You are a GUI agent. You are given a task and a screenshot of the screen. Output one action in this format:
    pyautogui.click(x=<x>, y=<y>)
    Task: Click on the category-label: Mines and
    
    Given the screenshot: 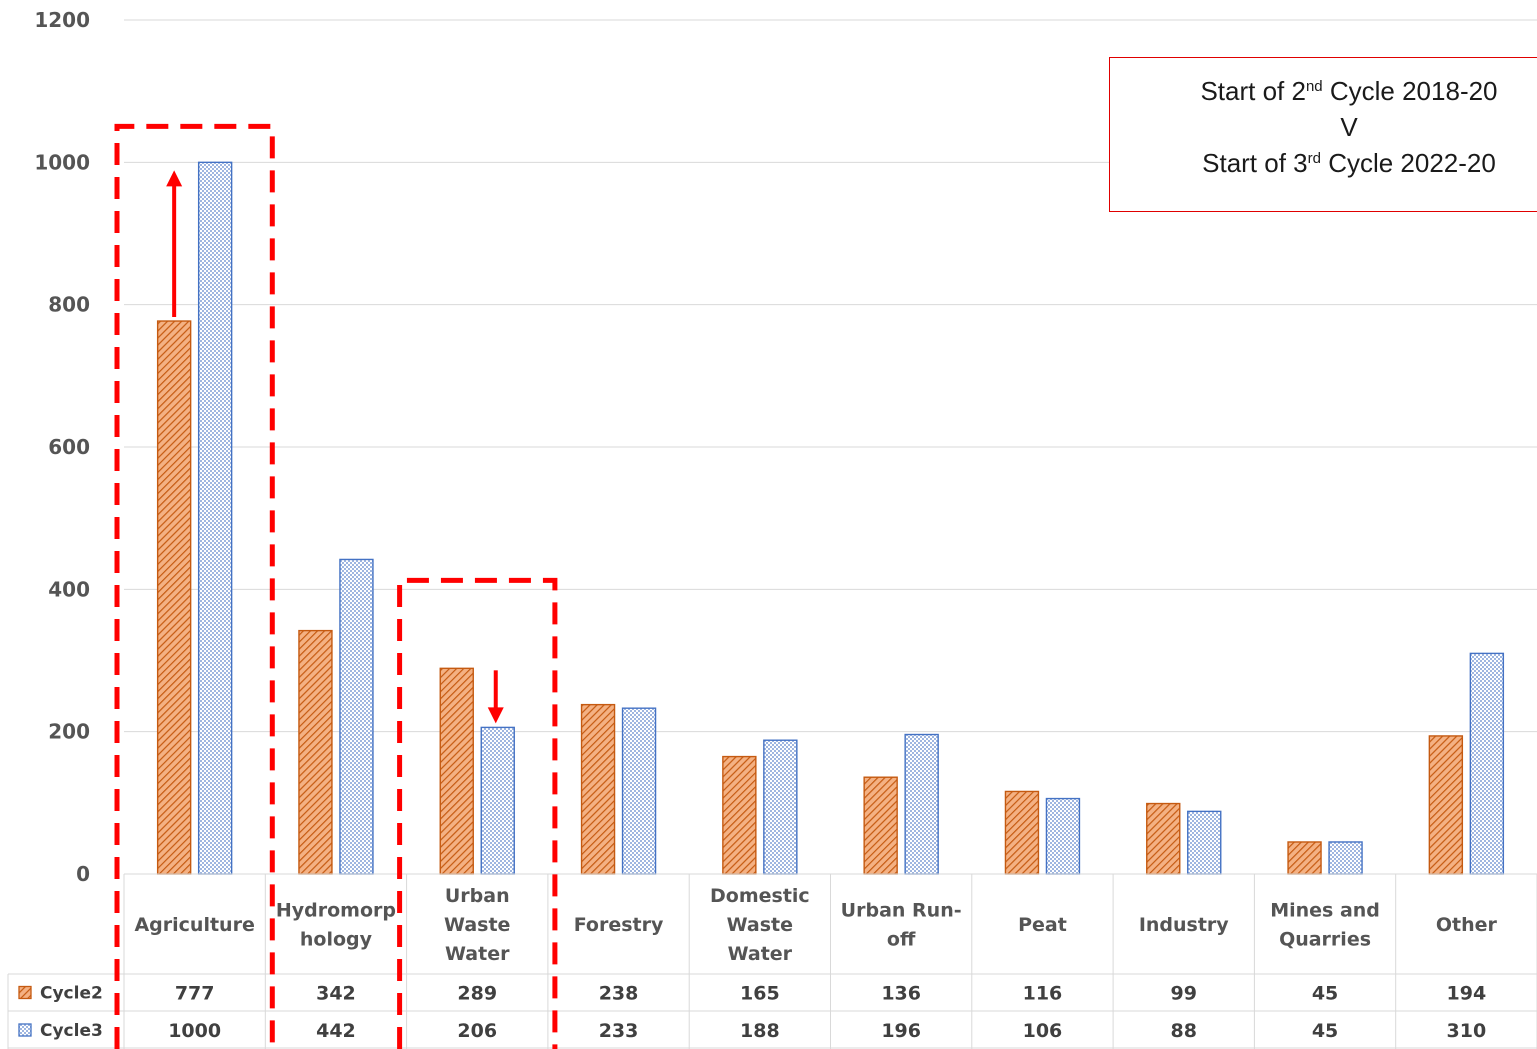 What is the action you would take?
    pyautogui.click(x=1325, y=911)
    